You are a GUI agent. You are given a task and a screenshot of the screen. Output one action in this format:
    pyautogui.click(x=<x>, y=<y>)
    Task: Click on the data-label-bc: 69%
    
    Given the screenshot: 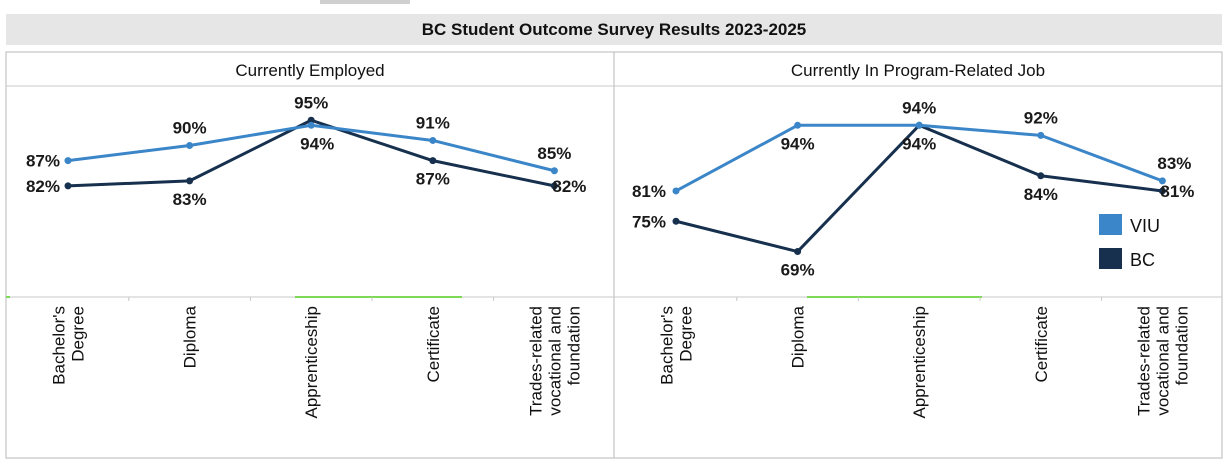 What is the action you would take?
    pyautogui.click(x=798, y=270)
    